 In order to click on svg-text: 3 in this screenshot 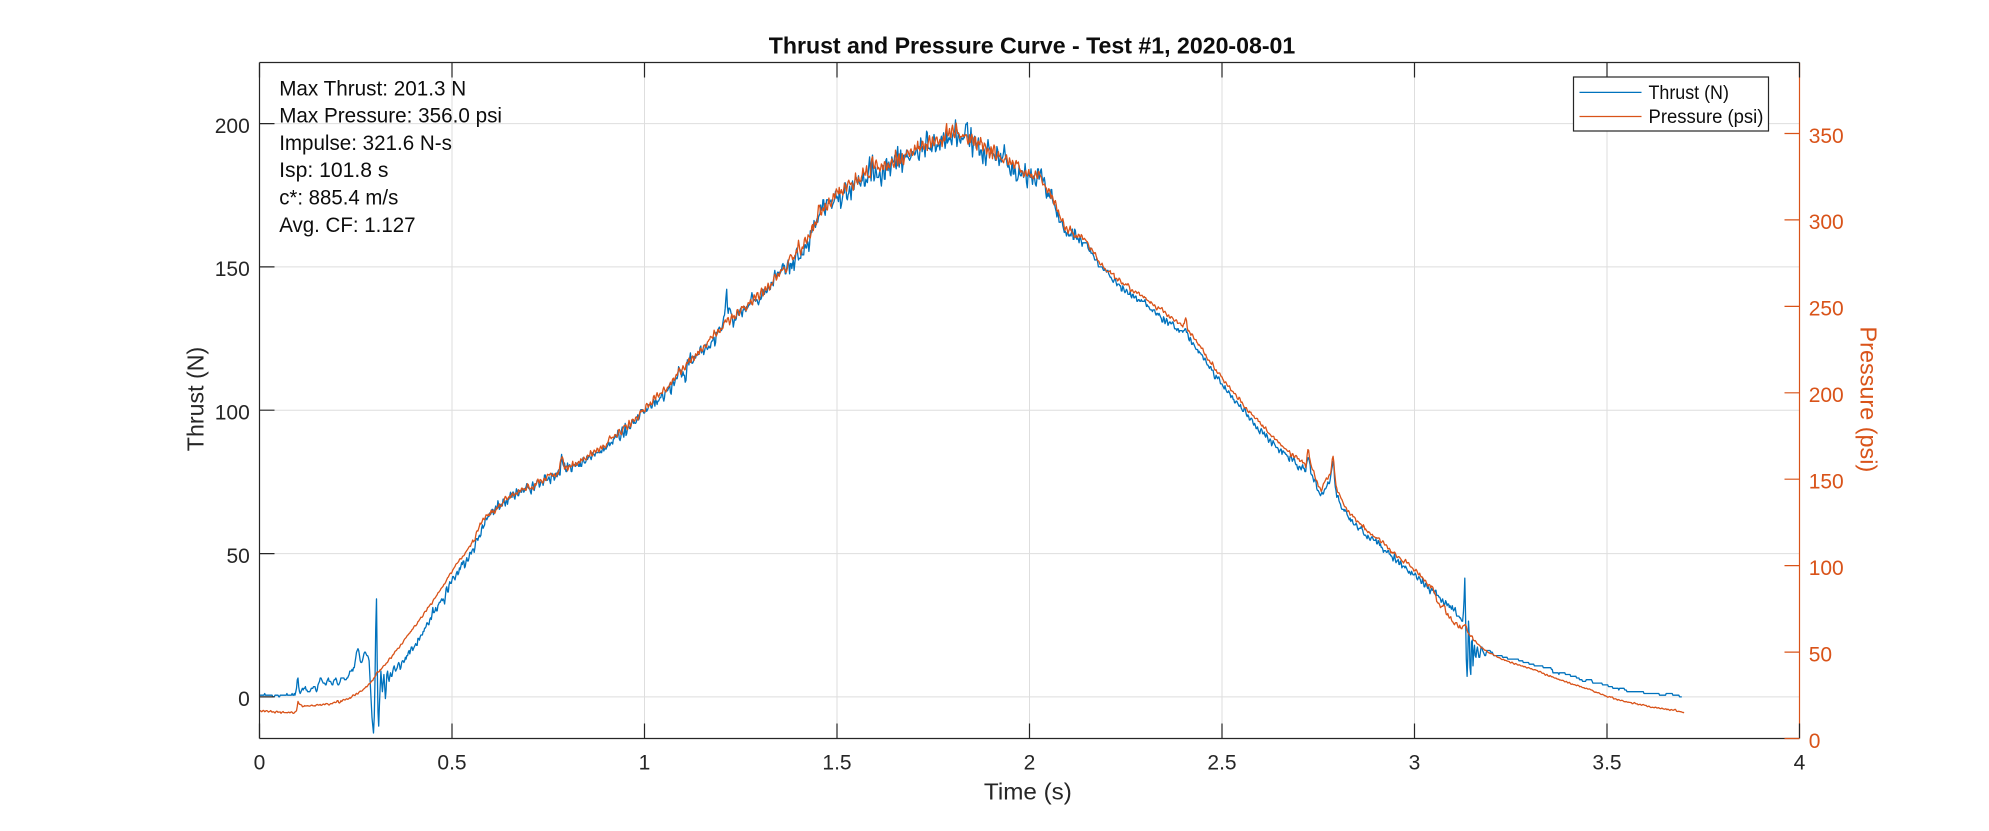, I will do `click(1415, 762)`.